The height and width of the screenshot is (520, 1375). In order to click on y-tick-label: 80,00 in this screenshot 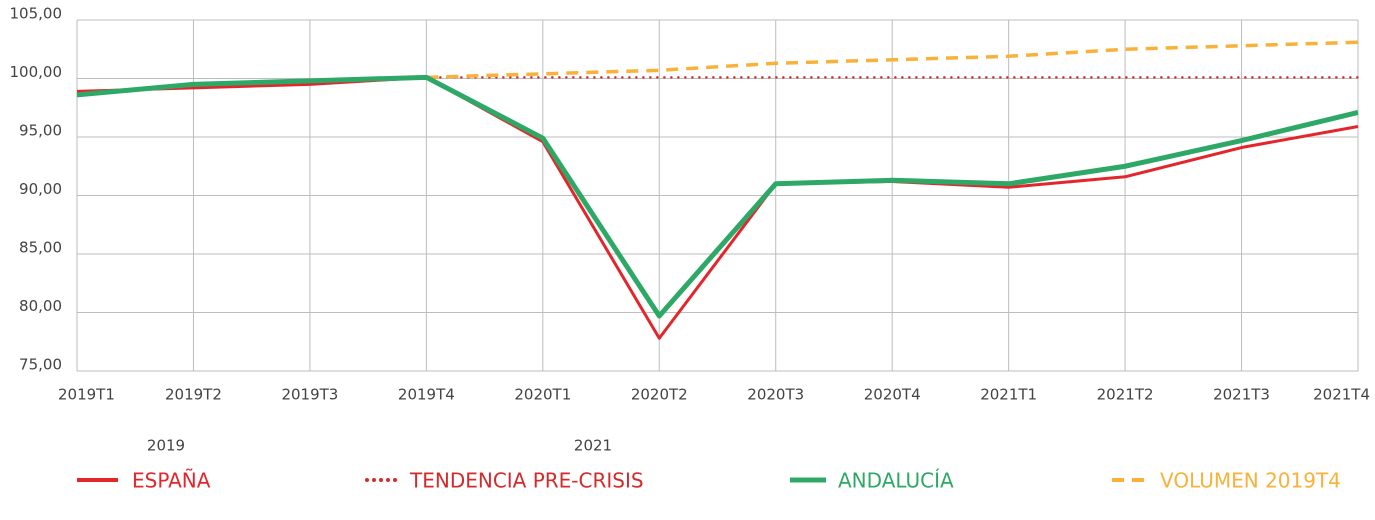, I will do `click(40, 306)`.